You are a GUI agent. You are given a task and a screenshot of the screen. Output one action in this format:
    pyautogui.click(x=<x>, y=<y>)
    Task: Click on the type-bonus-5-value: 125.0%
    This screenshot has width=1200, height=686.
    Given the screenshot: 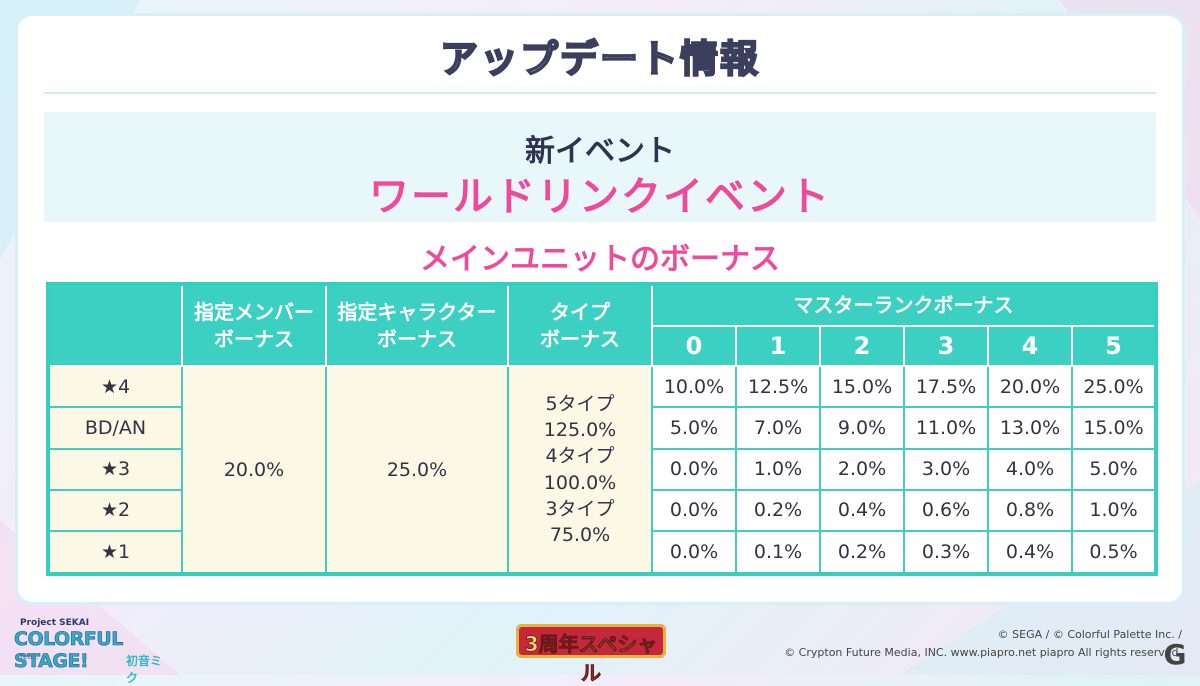 What is the action you would take?
    pyautogui.click(x=580, y=430)
    